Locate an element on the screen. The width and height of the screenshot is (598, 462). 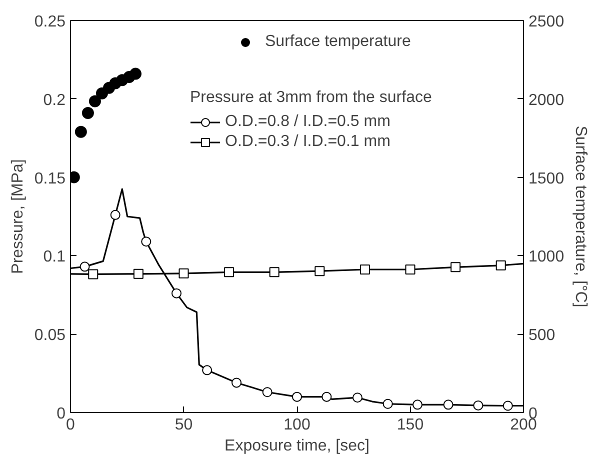
y-axis-title: Pressure, [MPa] is located at coordinates (17, 216).